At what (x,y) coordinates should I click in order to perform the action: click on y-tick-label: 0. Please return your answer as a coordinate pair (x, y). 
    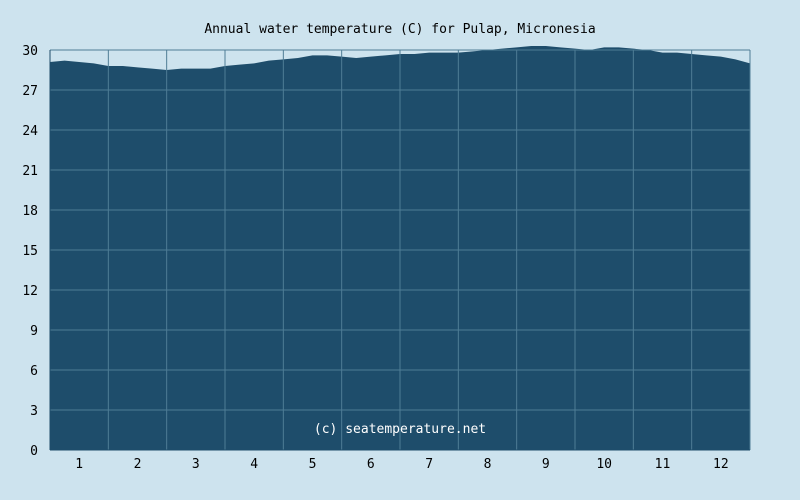
    Looking at the image, I should click on (34, 451).